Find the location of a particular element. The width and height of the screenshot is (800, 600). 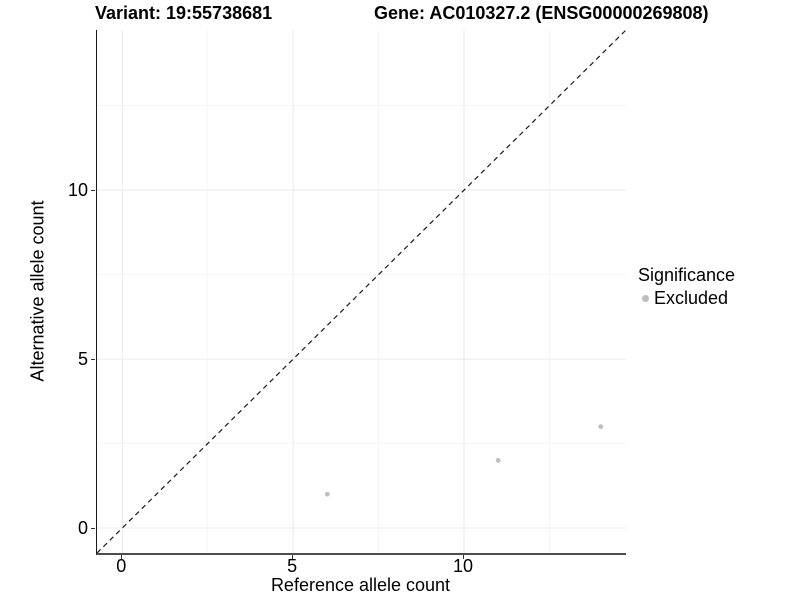

x-axis-tick-label: 0 is located at coordinates (121, 566).